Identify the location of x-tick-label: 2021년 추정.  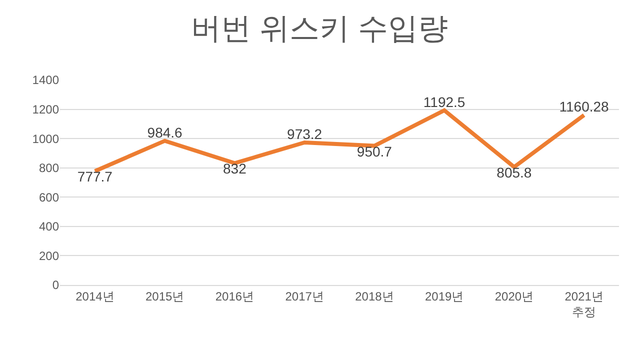
(584, 304).